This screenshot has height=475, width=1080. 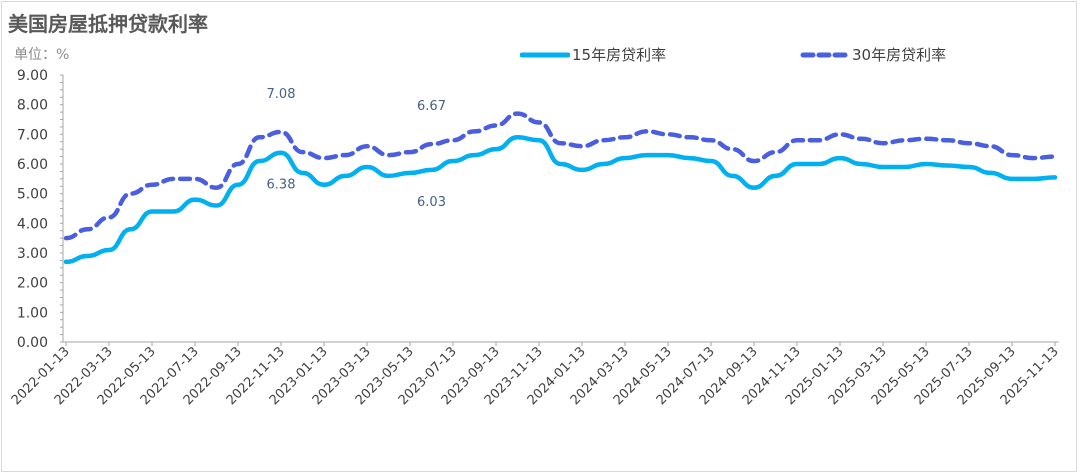 I want to click on data-label: 6.38, so click(x=281, y=185).